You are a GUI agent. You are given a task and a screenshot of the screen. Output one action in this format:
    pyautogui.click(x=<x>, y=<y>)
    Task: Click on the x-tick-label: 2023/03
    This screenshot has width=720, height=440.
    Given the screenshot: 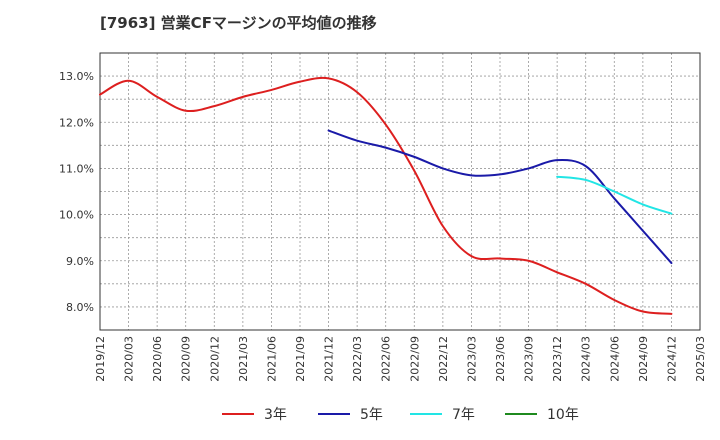 What is the action you would take?
    pyautogui.click(x=471, y=359)
    